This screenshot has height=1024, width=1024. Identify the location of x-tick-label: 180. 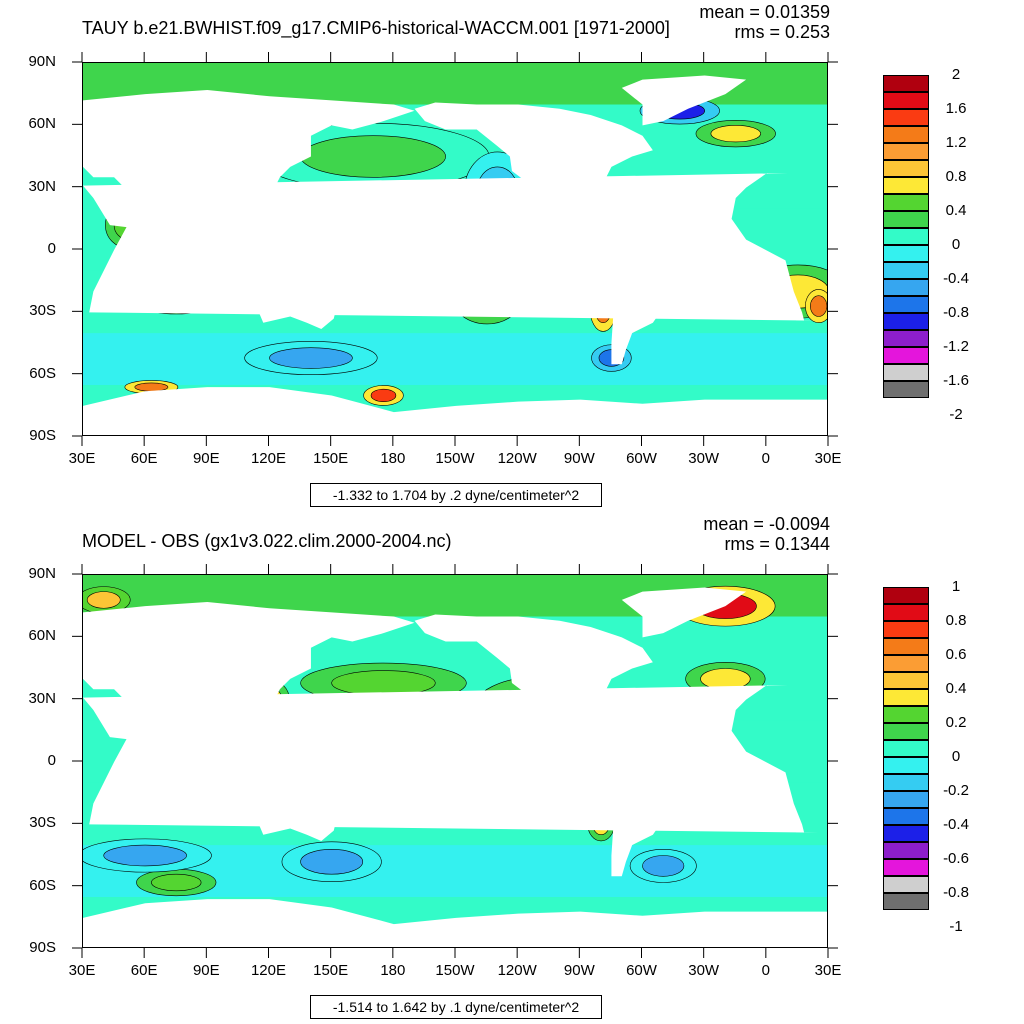
(393, 970).